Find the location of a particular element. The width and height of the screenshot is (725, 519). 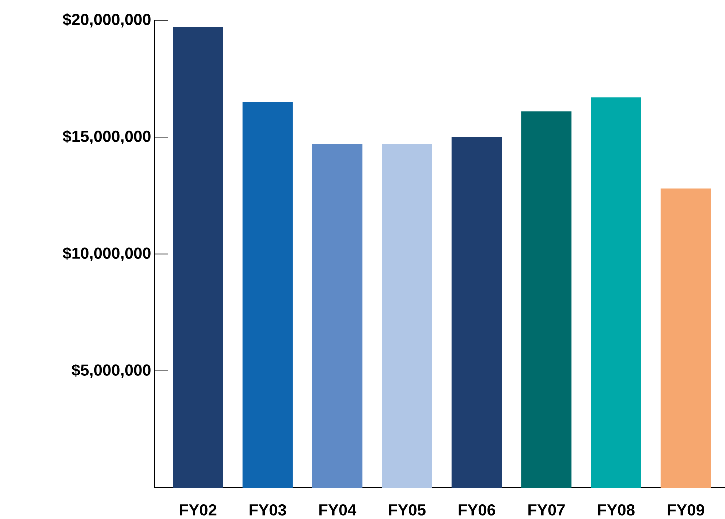

y-tick-label: $10,000,000 is located at coordinates (107, 254).